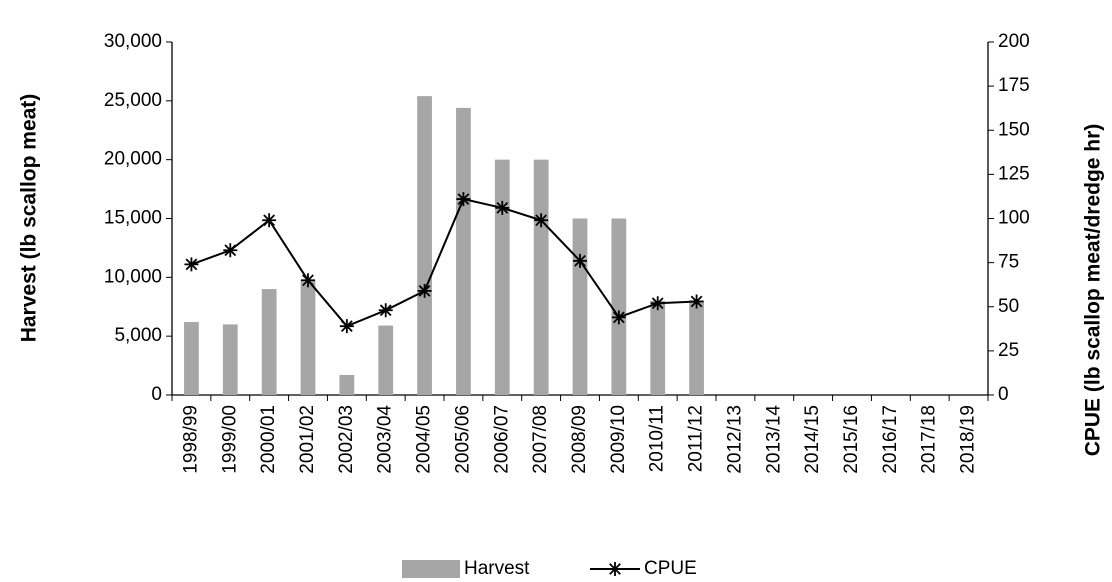  I want to click on x-tick-label: 1998/99, so click(190, 439).